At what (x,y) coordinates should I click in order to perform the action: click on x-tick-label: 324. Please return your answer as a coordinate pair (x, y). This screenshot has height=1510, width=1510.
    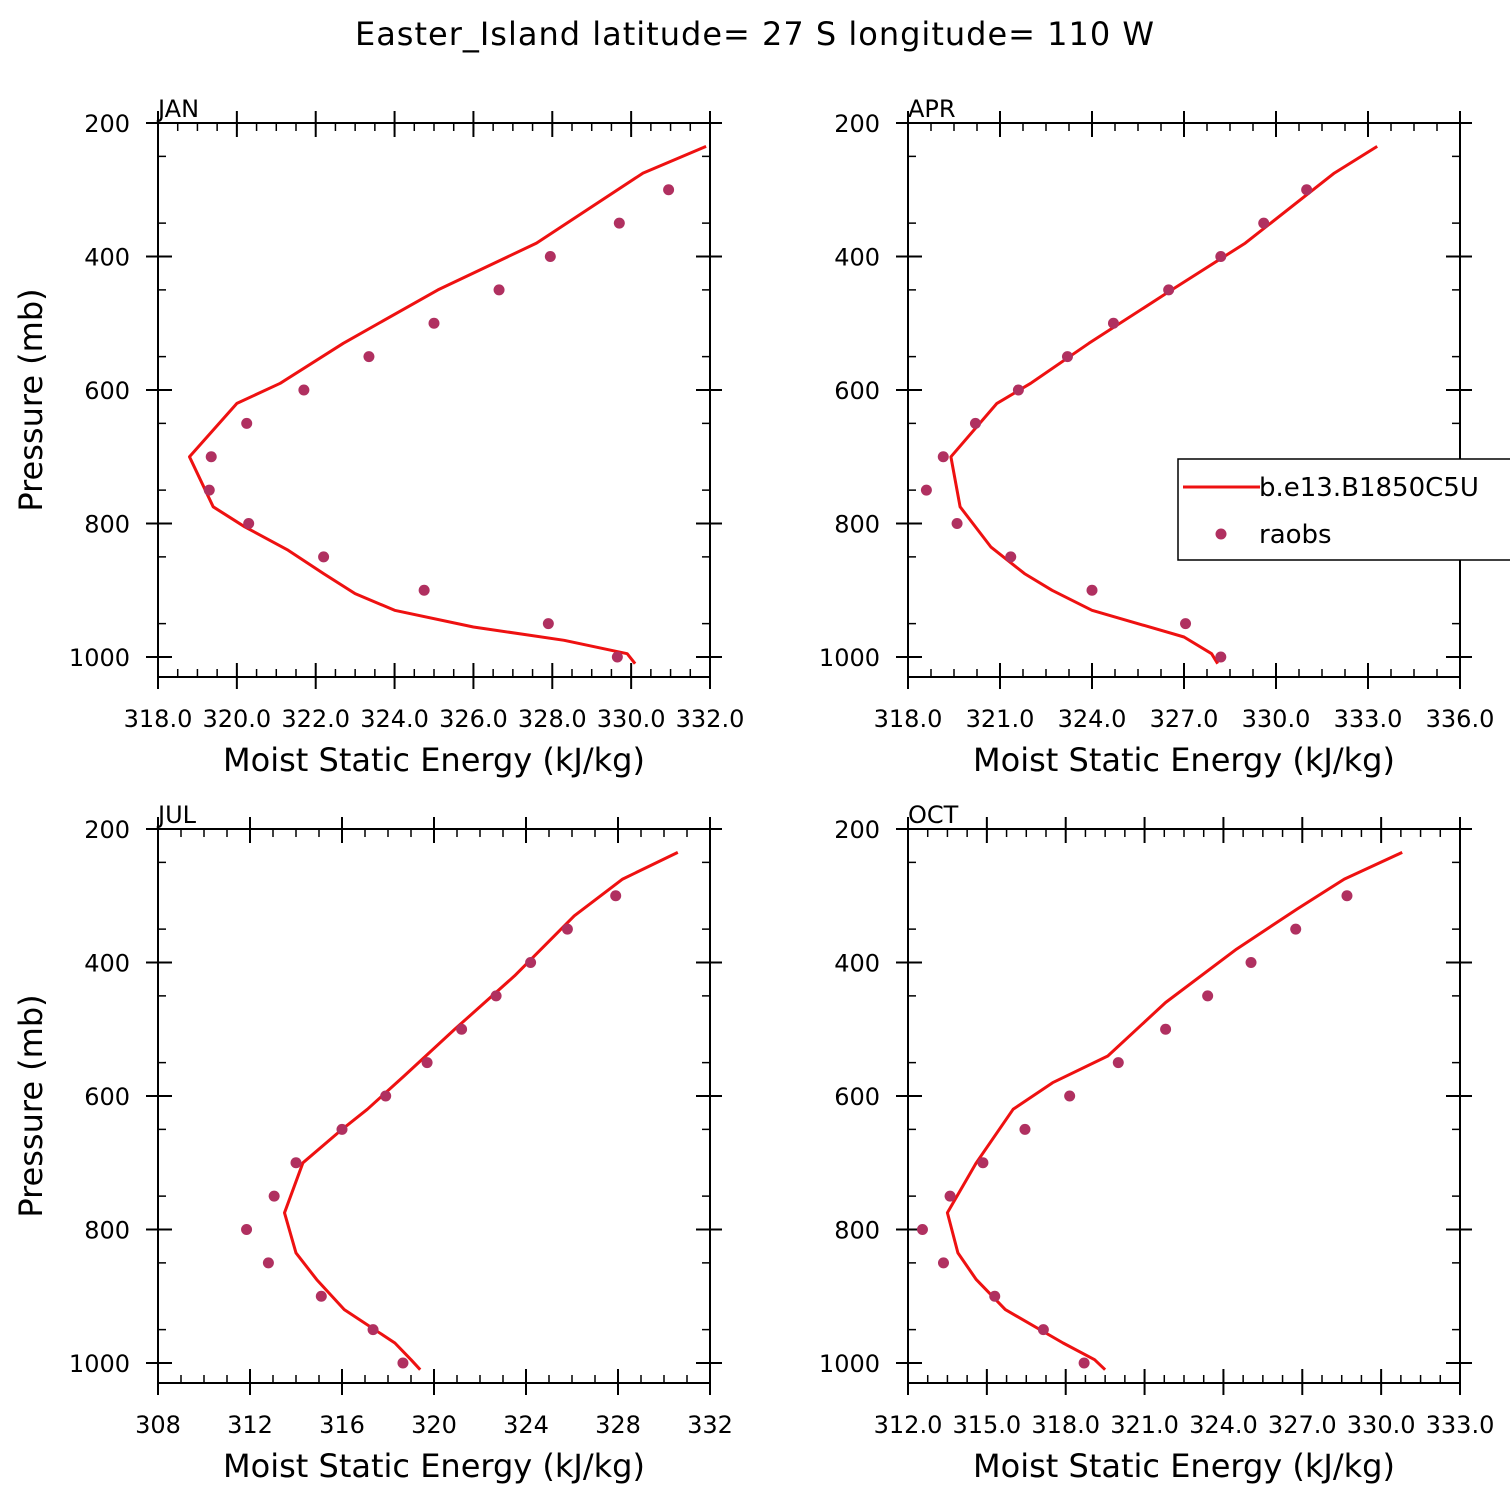
    Looking at the image, I should click on (526, 1425).